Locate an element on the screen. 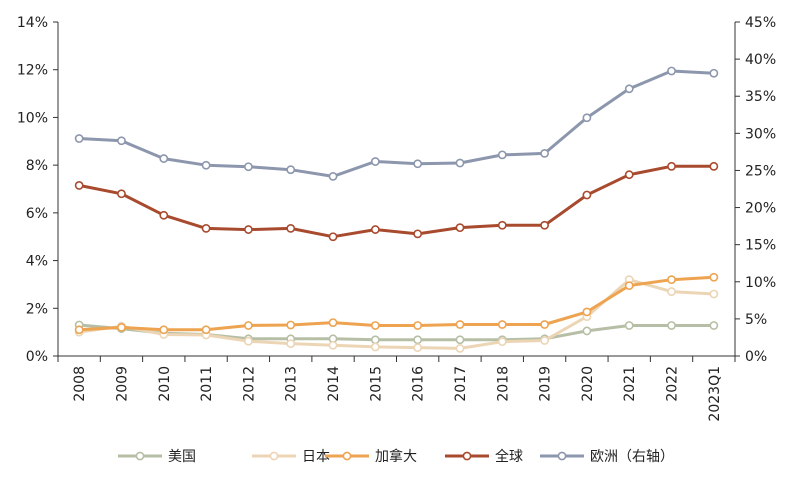 The width and height of the screenshot is (807, 485). legend: 美国 日本 加拿大 全球 欧洲（右轴） is located at coordinates (396, 456).